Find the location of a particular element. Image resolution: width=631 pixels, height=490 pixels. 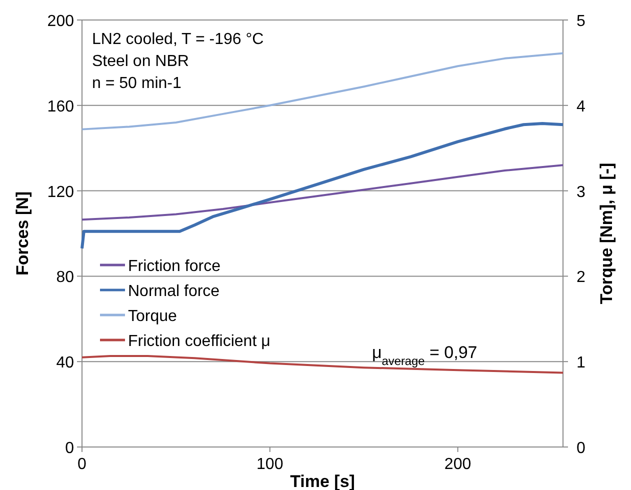

y-tick-label: 160 is located at coordinates (60, 107).